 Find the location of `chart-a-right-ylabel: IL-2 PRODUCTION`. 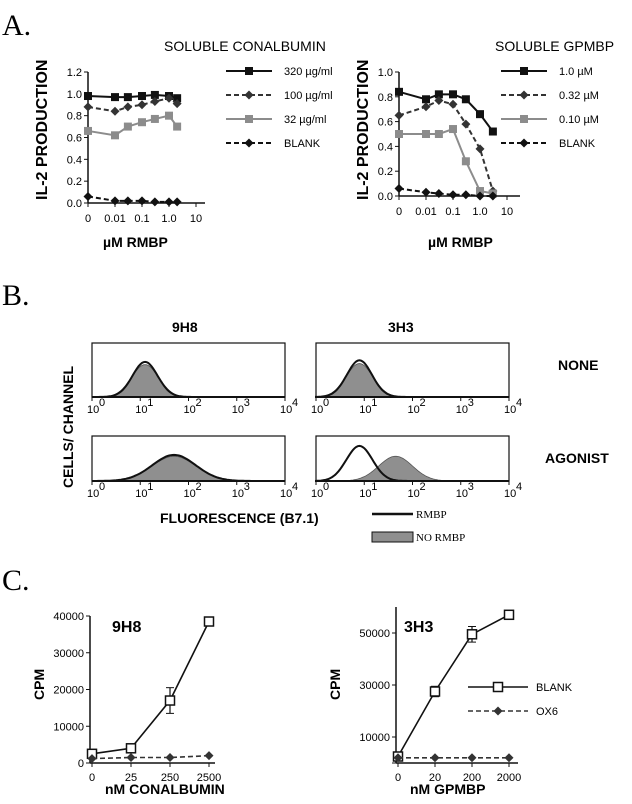

chart-a-right-ylabel: IL-2 PRODUCTION is located at coordinates (363, 130).